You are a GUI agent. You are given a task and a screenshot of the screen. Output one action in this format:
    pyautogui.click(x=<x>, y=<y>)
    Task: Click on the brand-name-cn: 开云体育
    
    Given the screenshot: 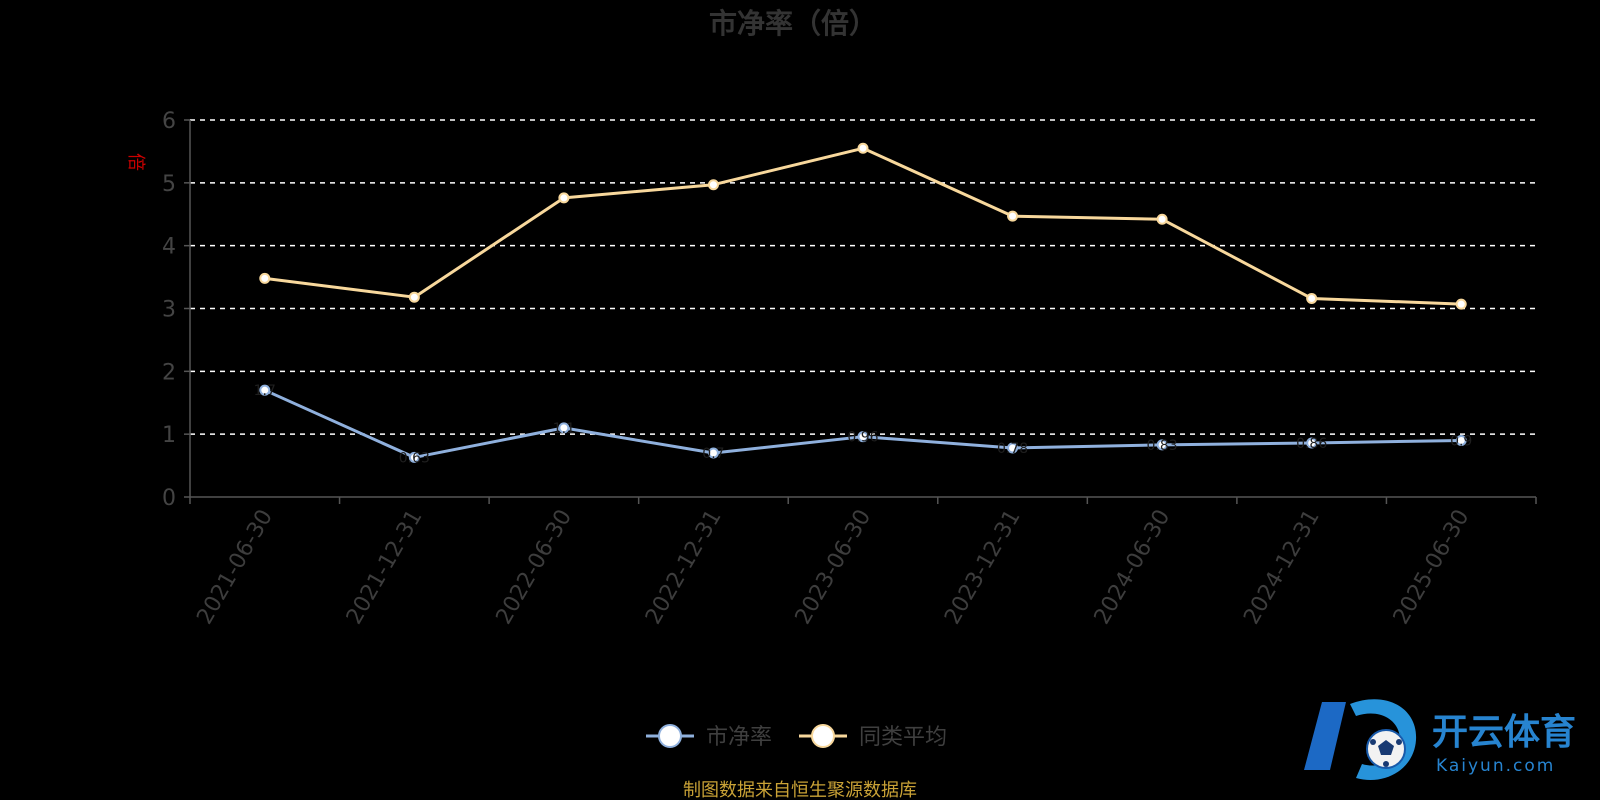 What is the action you would take?
    pyautogui.click(x=1504, y=732)
    